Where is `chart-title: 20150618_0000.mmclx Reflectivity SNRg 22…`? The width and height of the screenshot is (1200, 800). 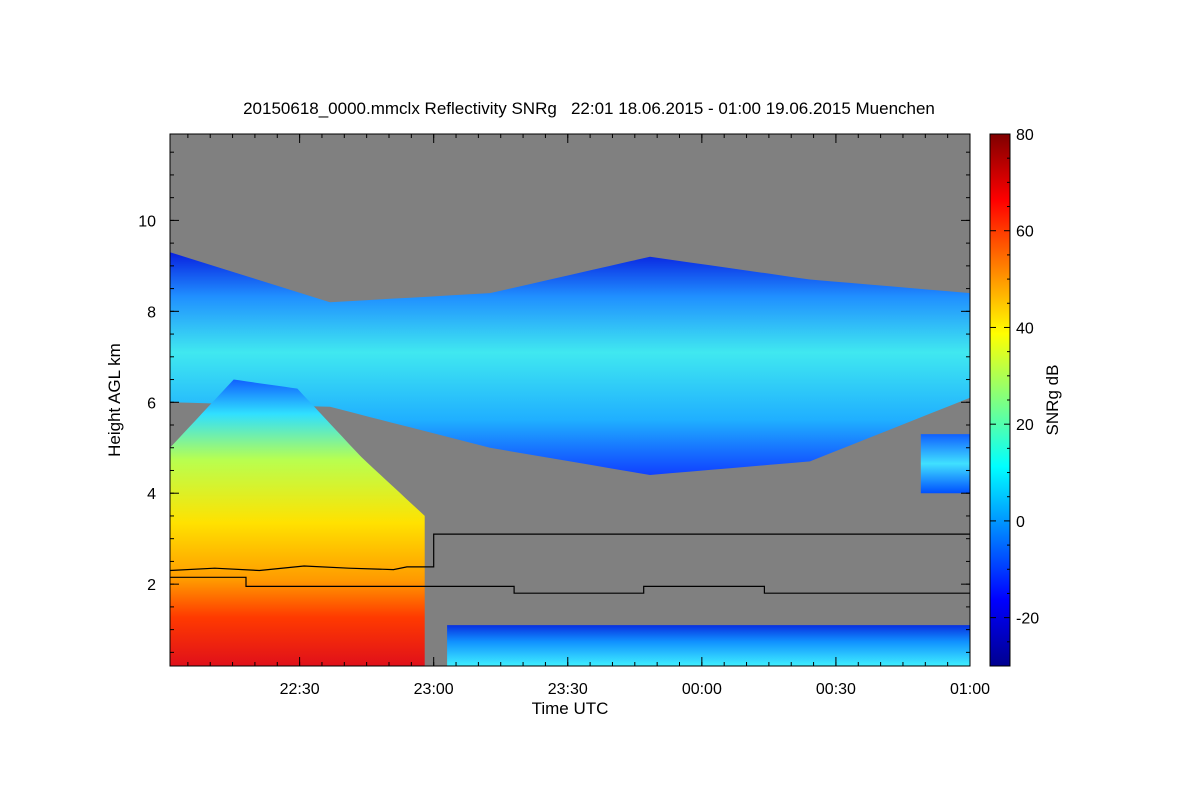 chart-title: 20150618_0000.mmclx Reflectivity SNRg 22… is located at coordinates (589, 108).